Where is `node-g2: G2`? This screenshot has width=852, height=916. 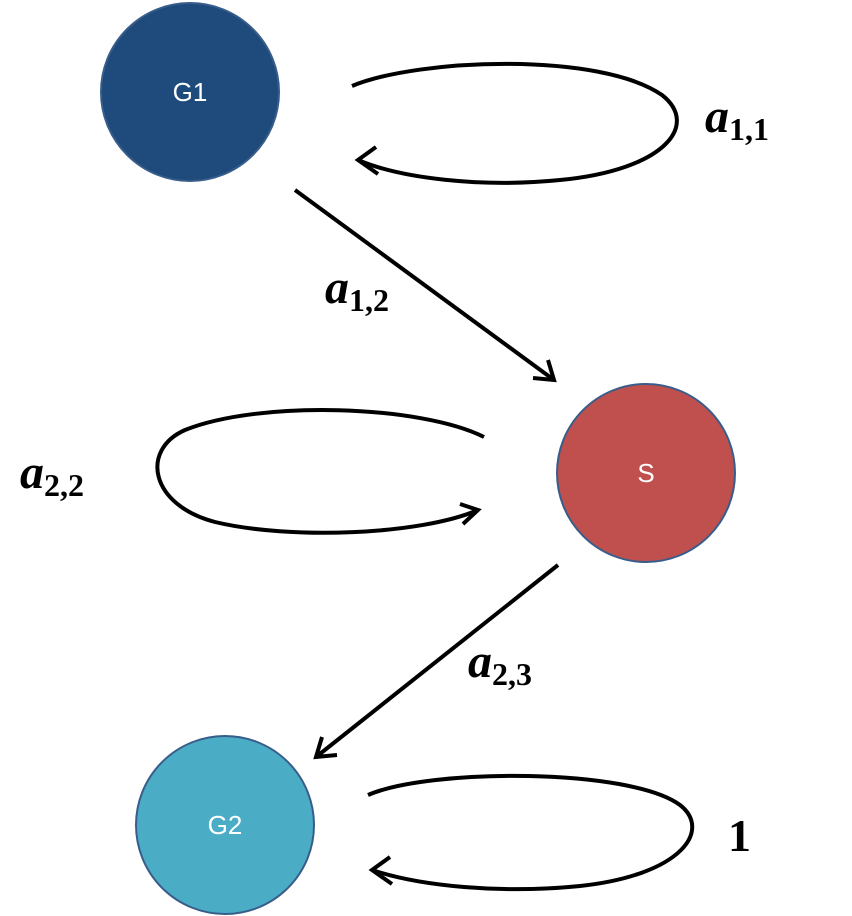 node-g2: G2 is located at coordinates (225, 825).